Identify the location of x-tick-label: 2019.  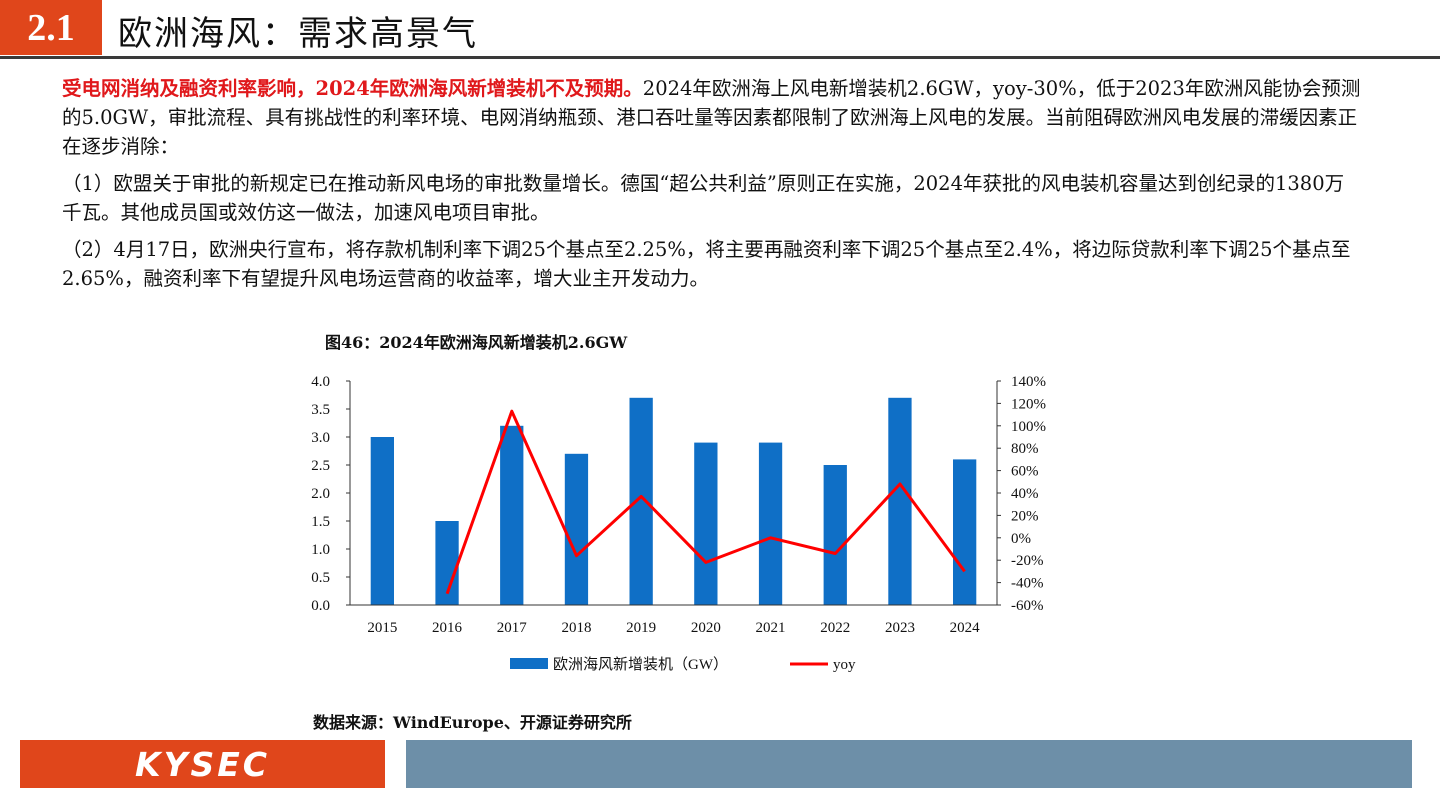
(641, 628).